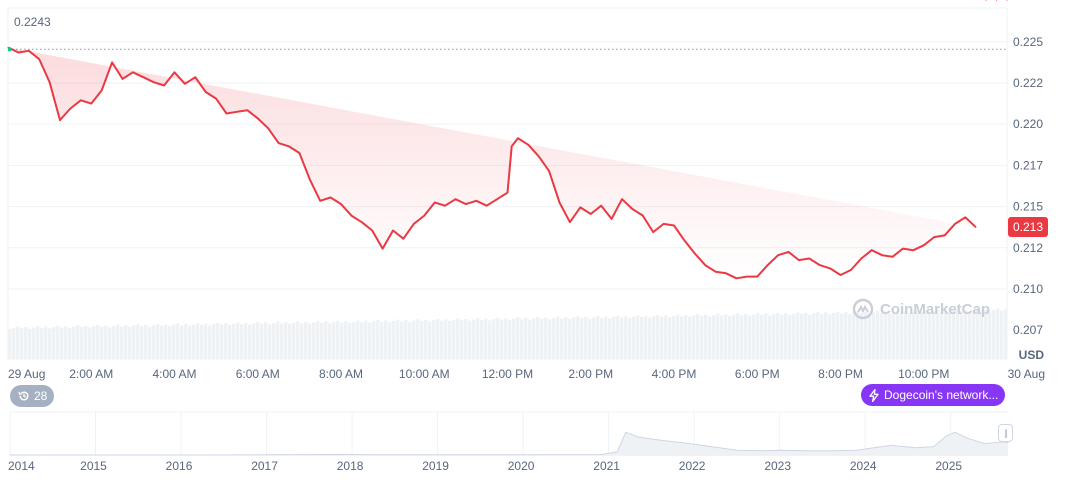 This screenshot has width=1072, height=482. What do you see at coordinates (923, 374) in the screenshot?
I see `x-tick-label: 10:00 PM` at bounding box center [923, 374].